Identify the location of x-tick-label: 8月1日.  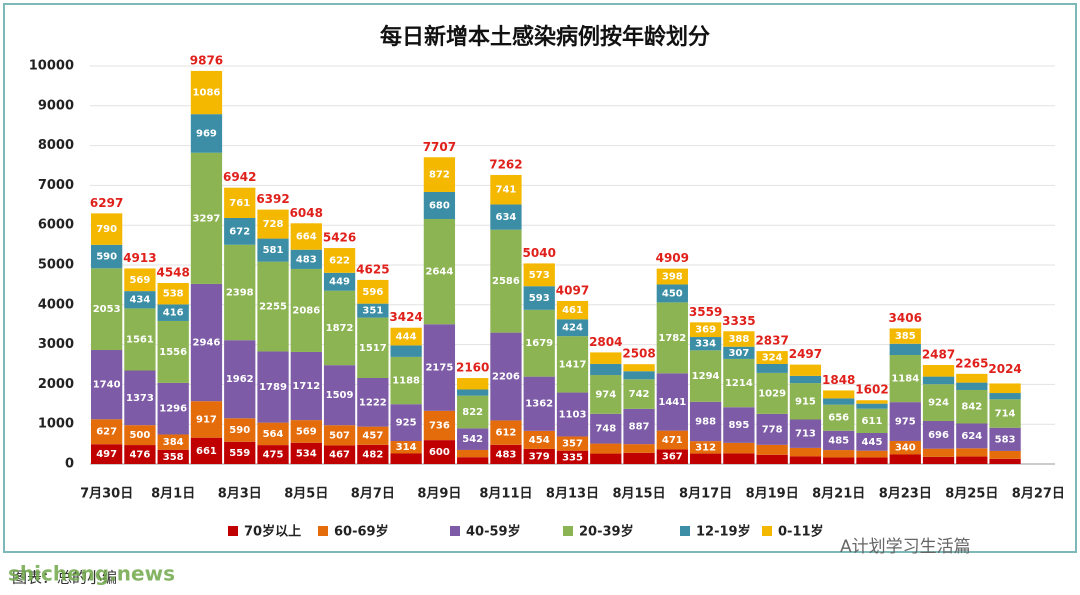
(173, 494).